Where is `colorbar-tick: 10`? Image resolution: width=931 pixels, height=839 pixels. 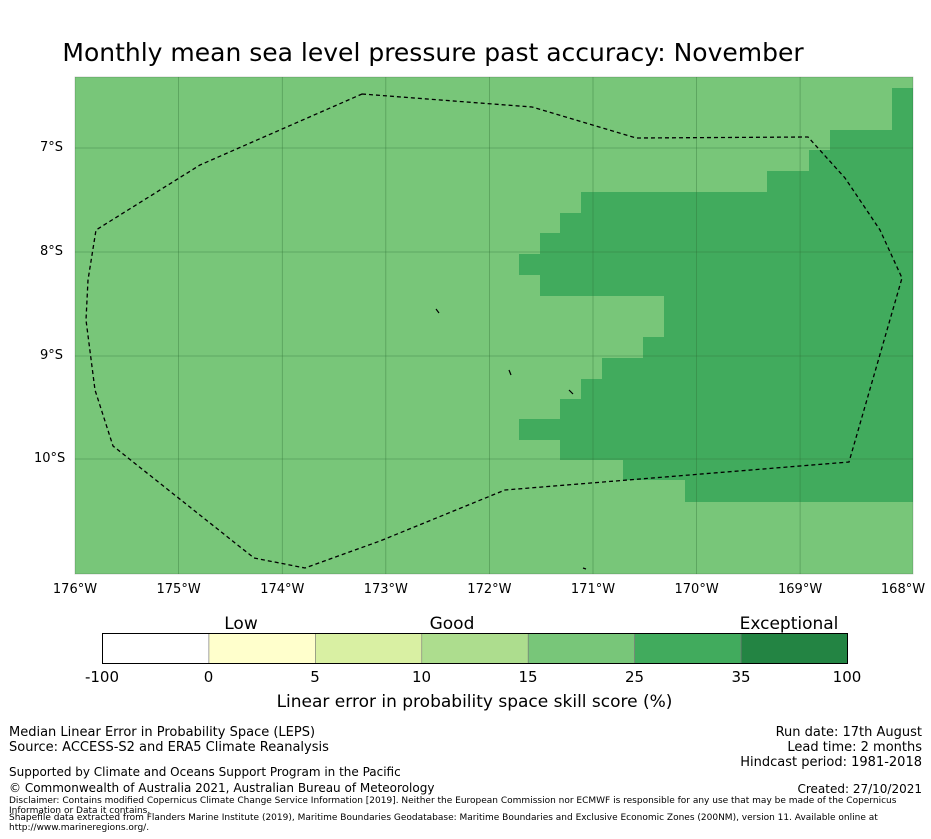 colorbar-tick: 10 is located at coordinates (421, 677).